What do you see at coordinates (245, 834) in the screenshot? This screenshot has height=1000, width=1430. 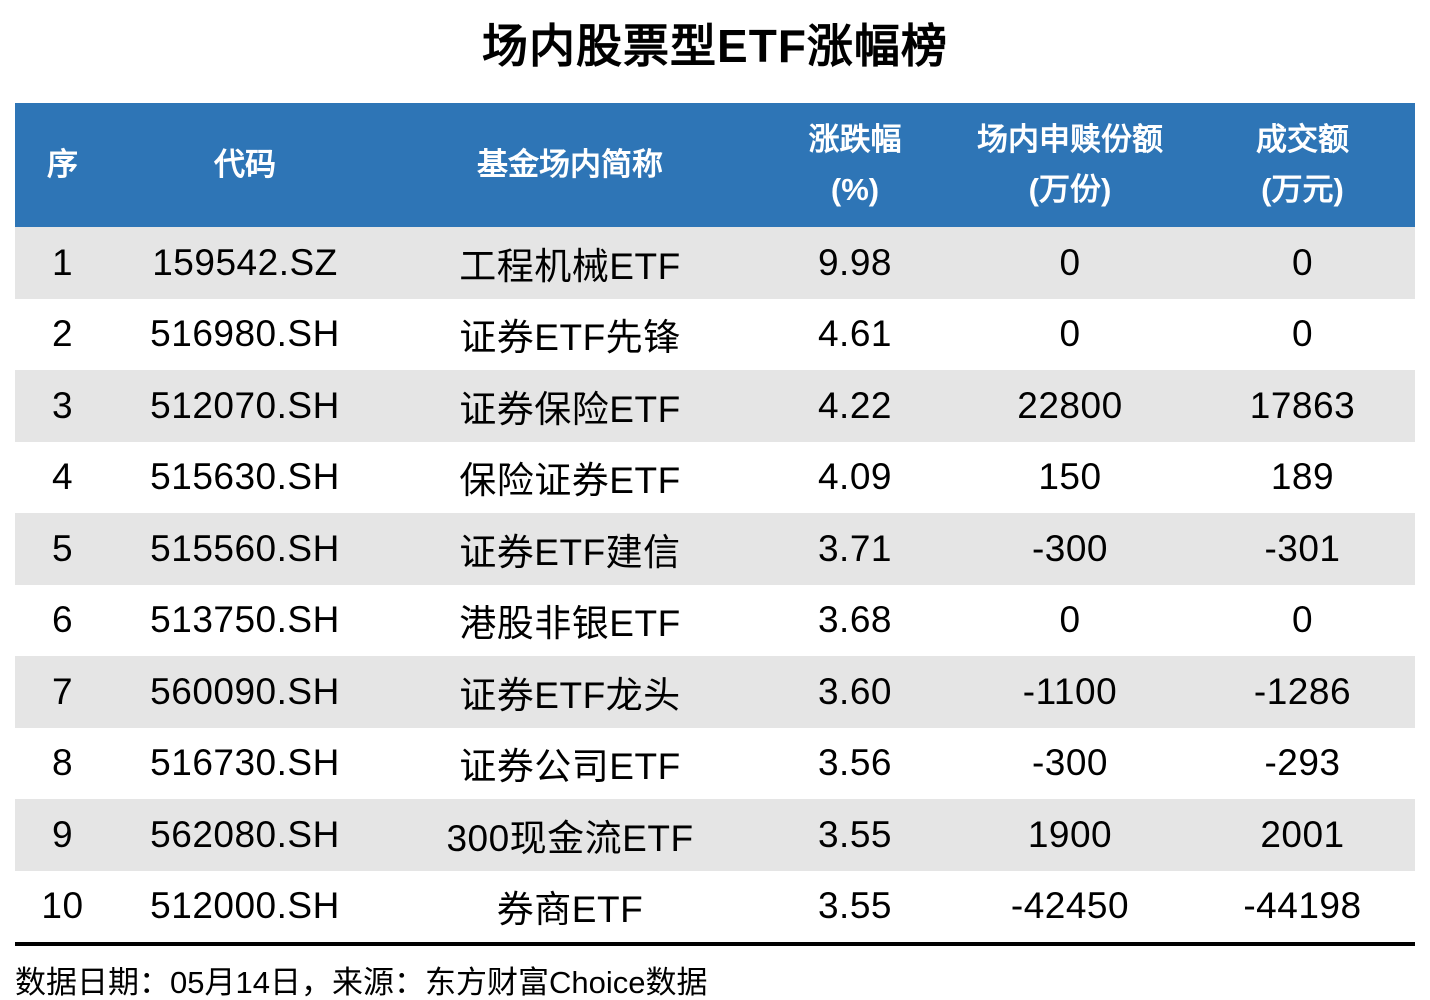 I see `table-cell: 562080.SH` at bounding box center [245, 834].